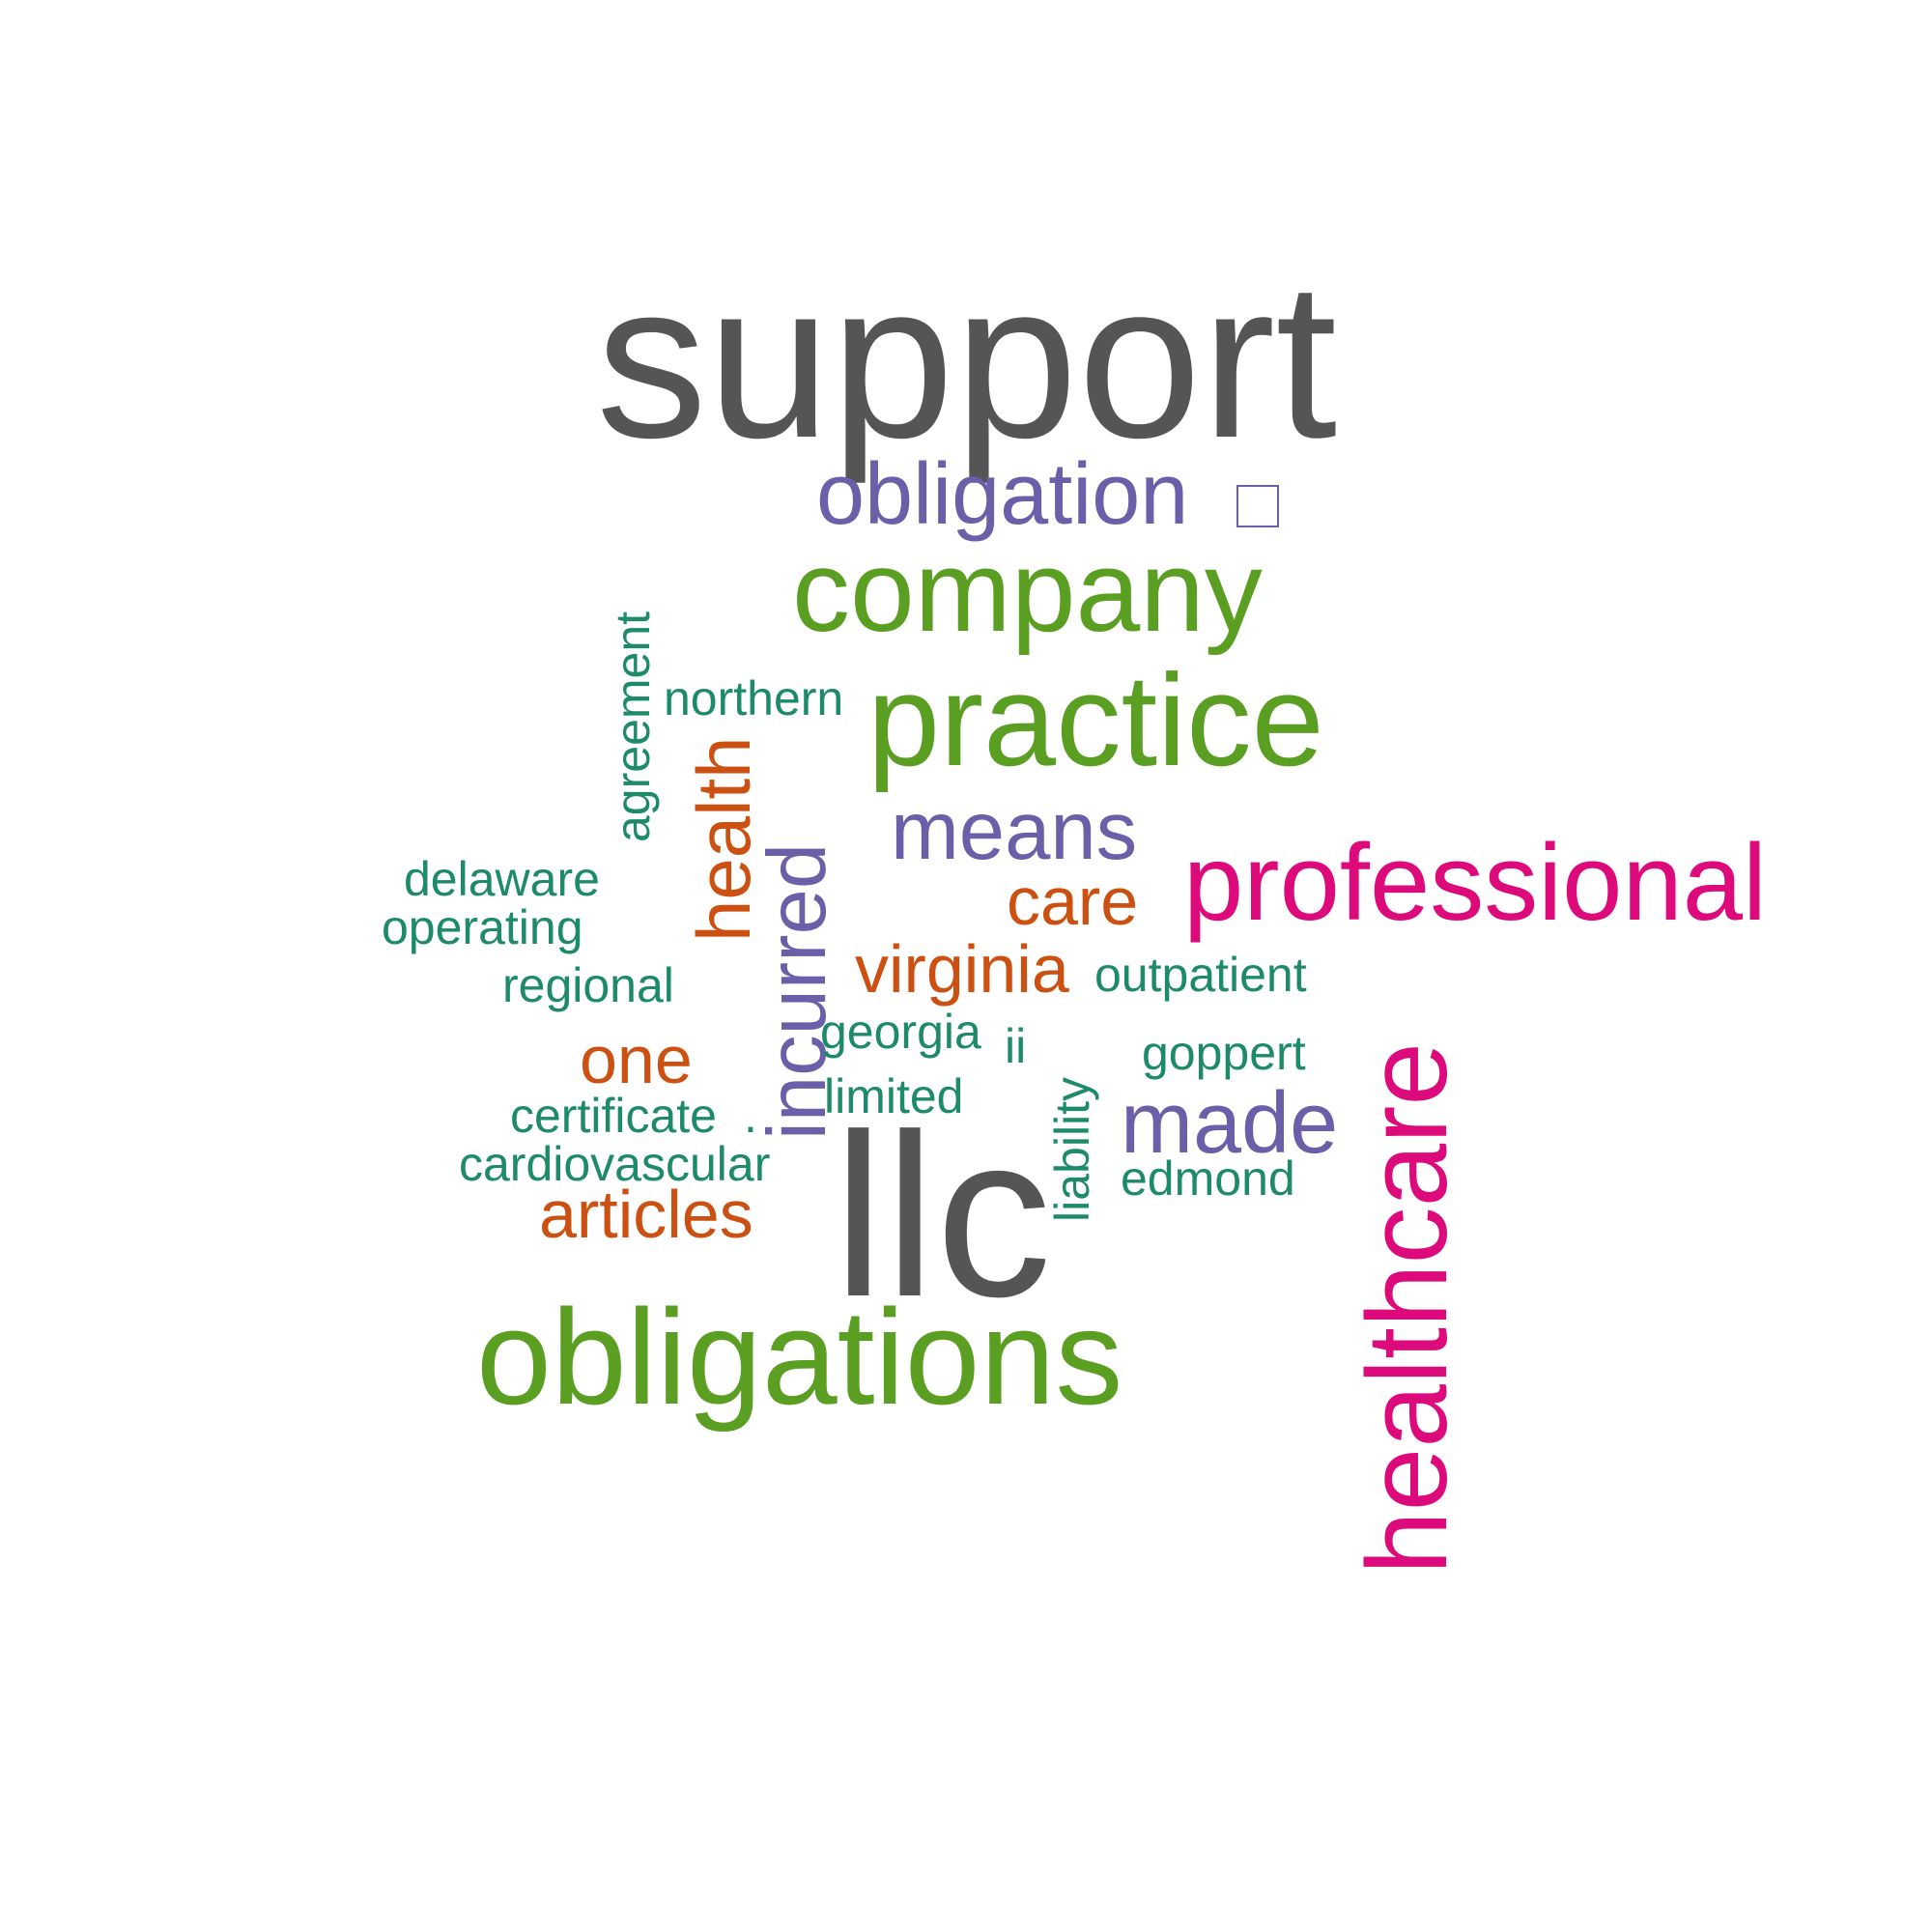  Describe the element at coordinates (1407, 1308) in the screenshot. I see `word-healthcare: healthcare` at that location.